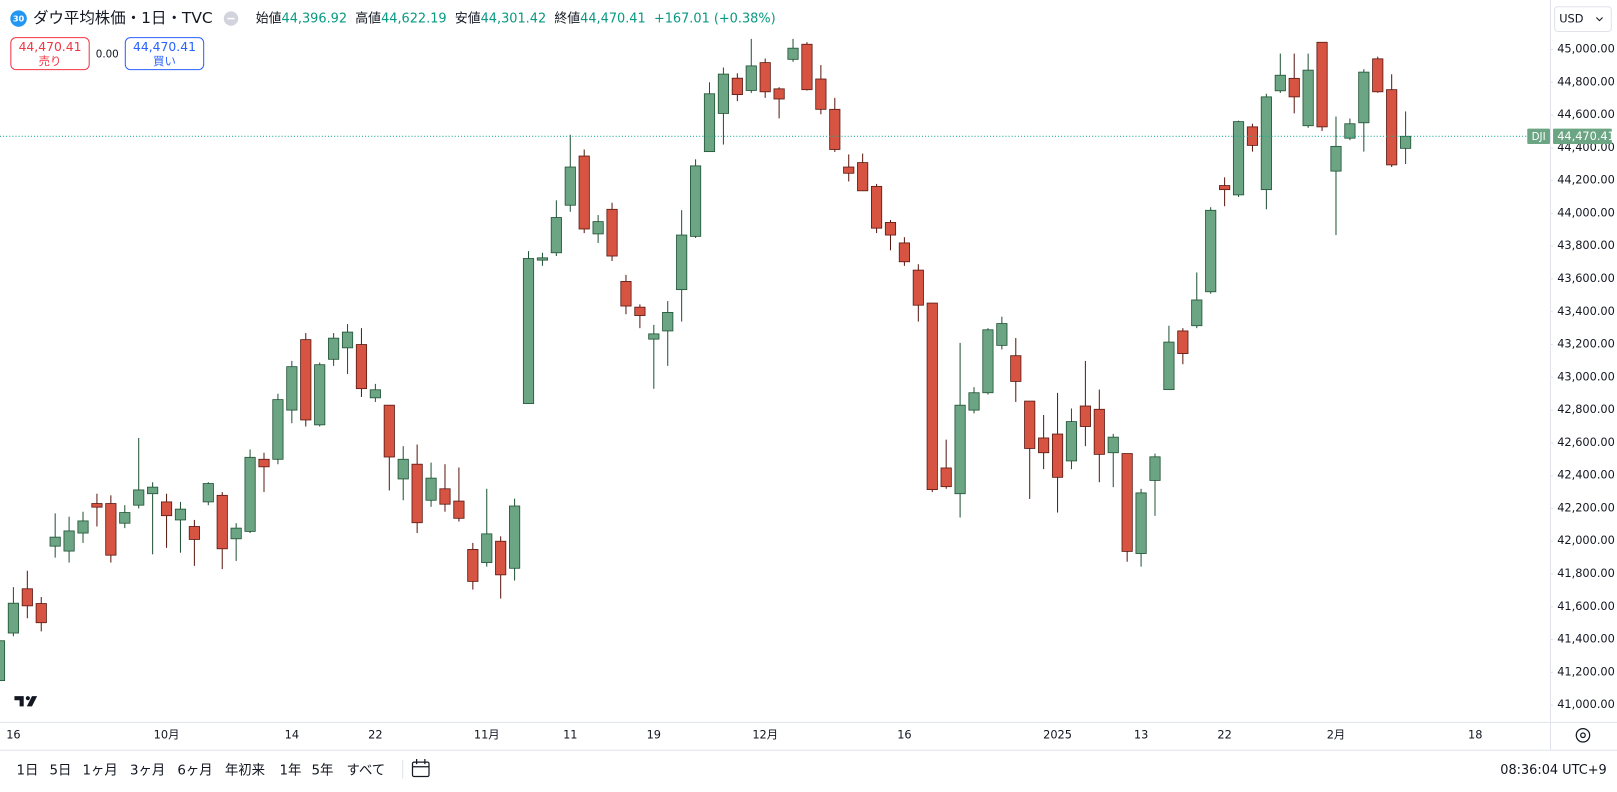 The width and height of the screenshot is (1617, 792). I want to click on sell-button, so click(50, 54).